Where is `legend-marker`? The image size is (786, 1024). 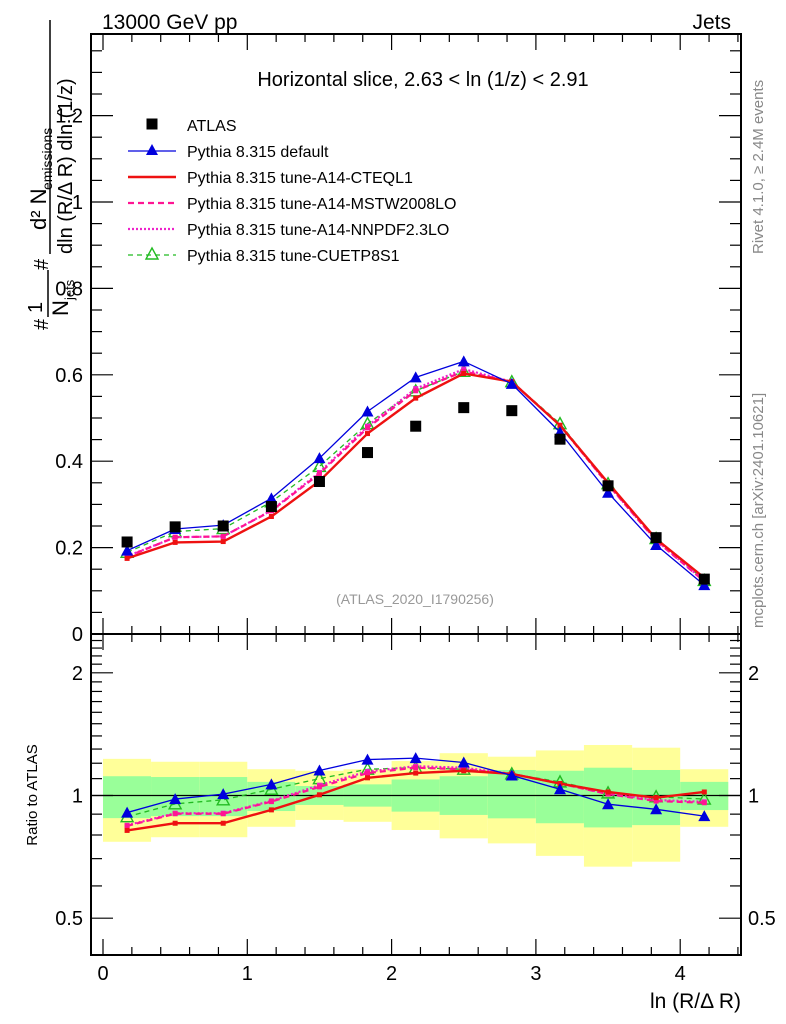 legend-marker is located at coordinates (152, 253).